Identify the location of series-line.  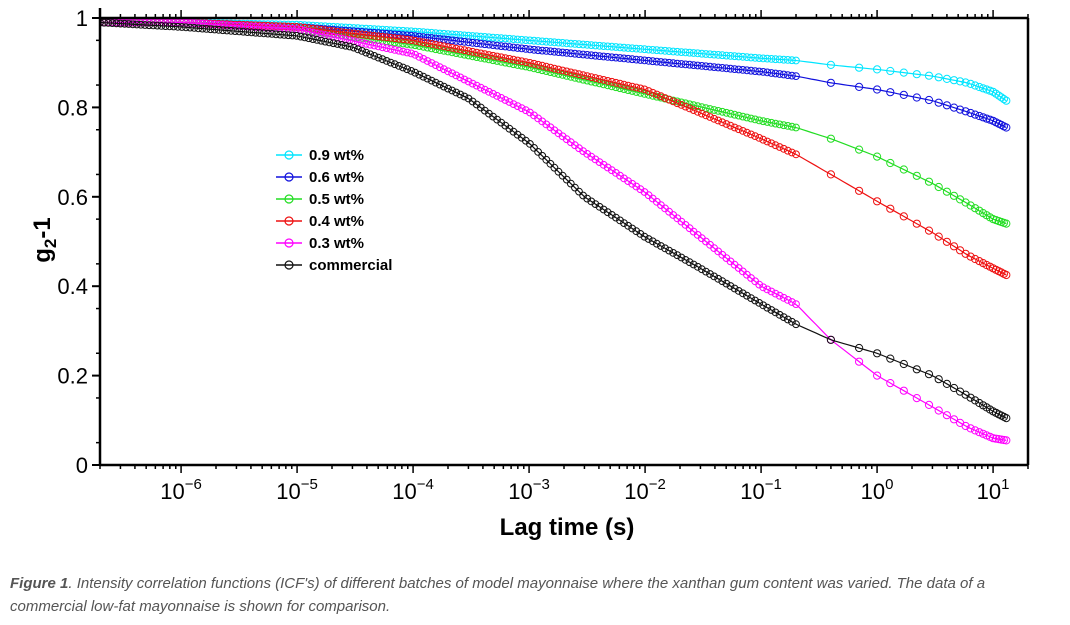
(553, 75).